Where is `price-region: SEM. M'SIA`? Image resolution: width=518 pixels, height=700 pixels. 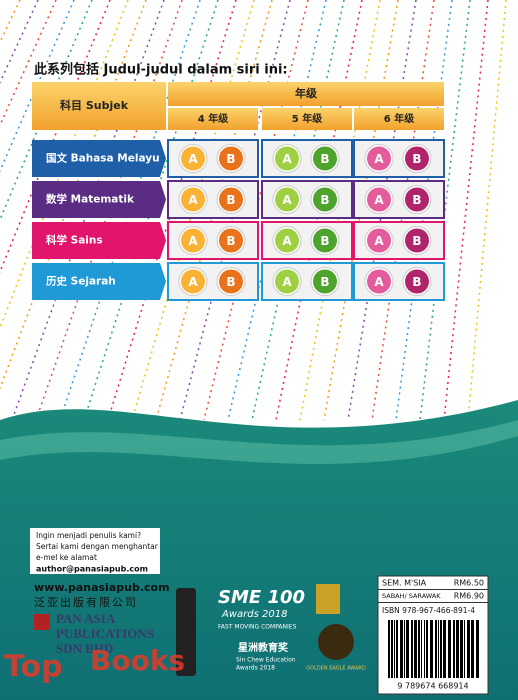 price-region: SEM. M'SIA is located at coordinates (404, 583).